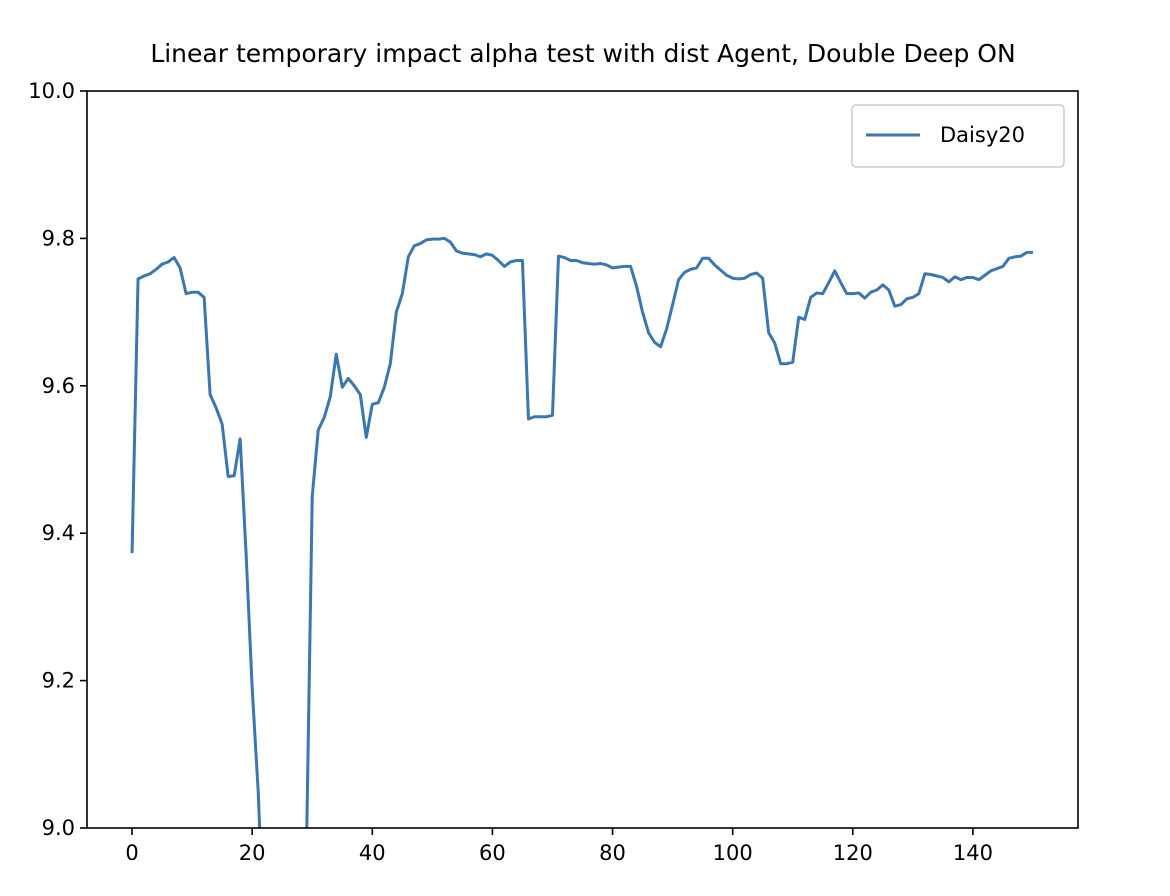  Describe the element at coordinates (51, 91) in the screenshot. I see `y-tick-label: 10.0` at that location.